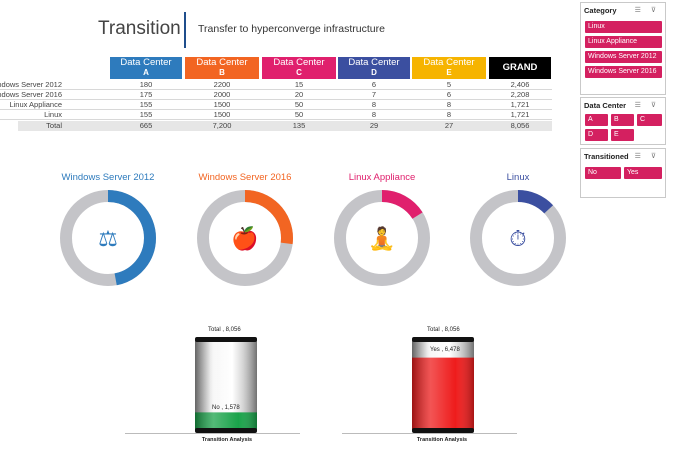  Describe the element at coordinates (518, 177) in the screenshot. I see `donut-title-linux: Linux` at that location.